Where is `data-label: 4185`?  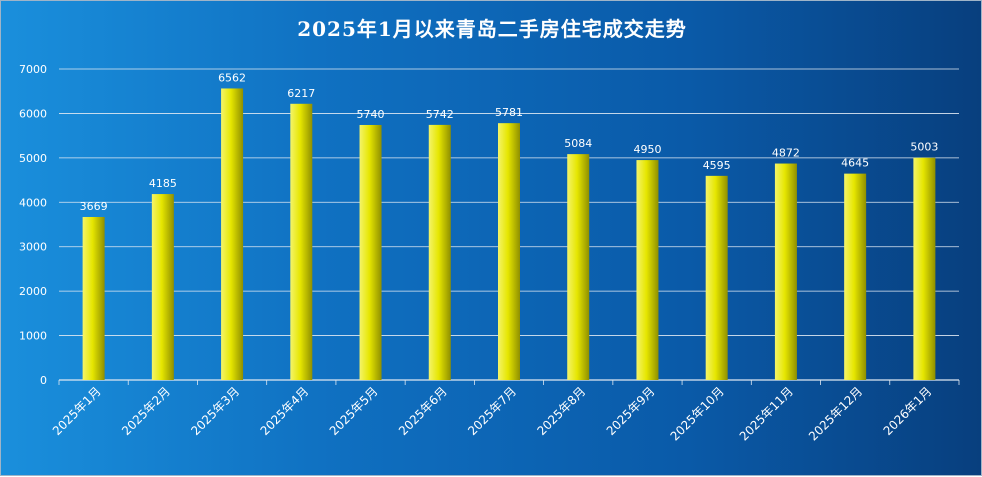 data-label: 4185 is located at coordinates (163, 183).